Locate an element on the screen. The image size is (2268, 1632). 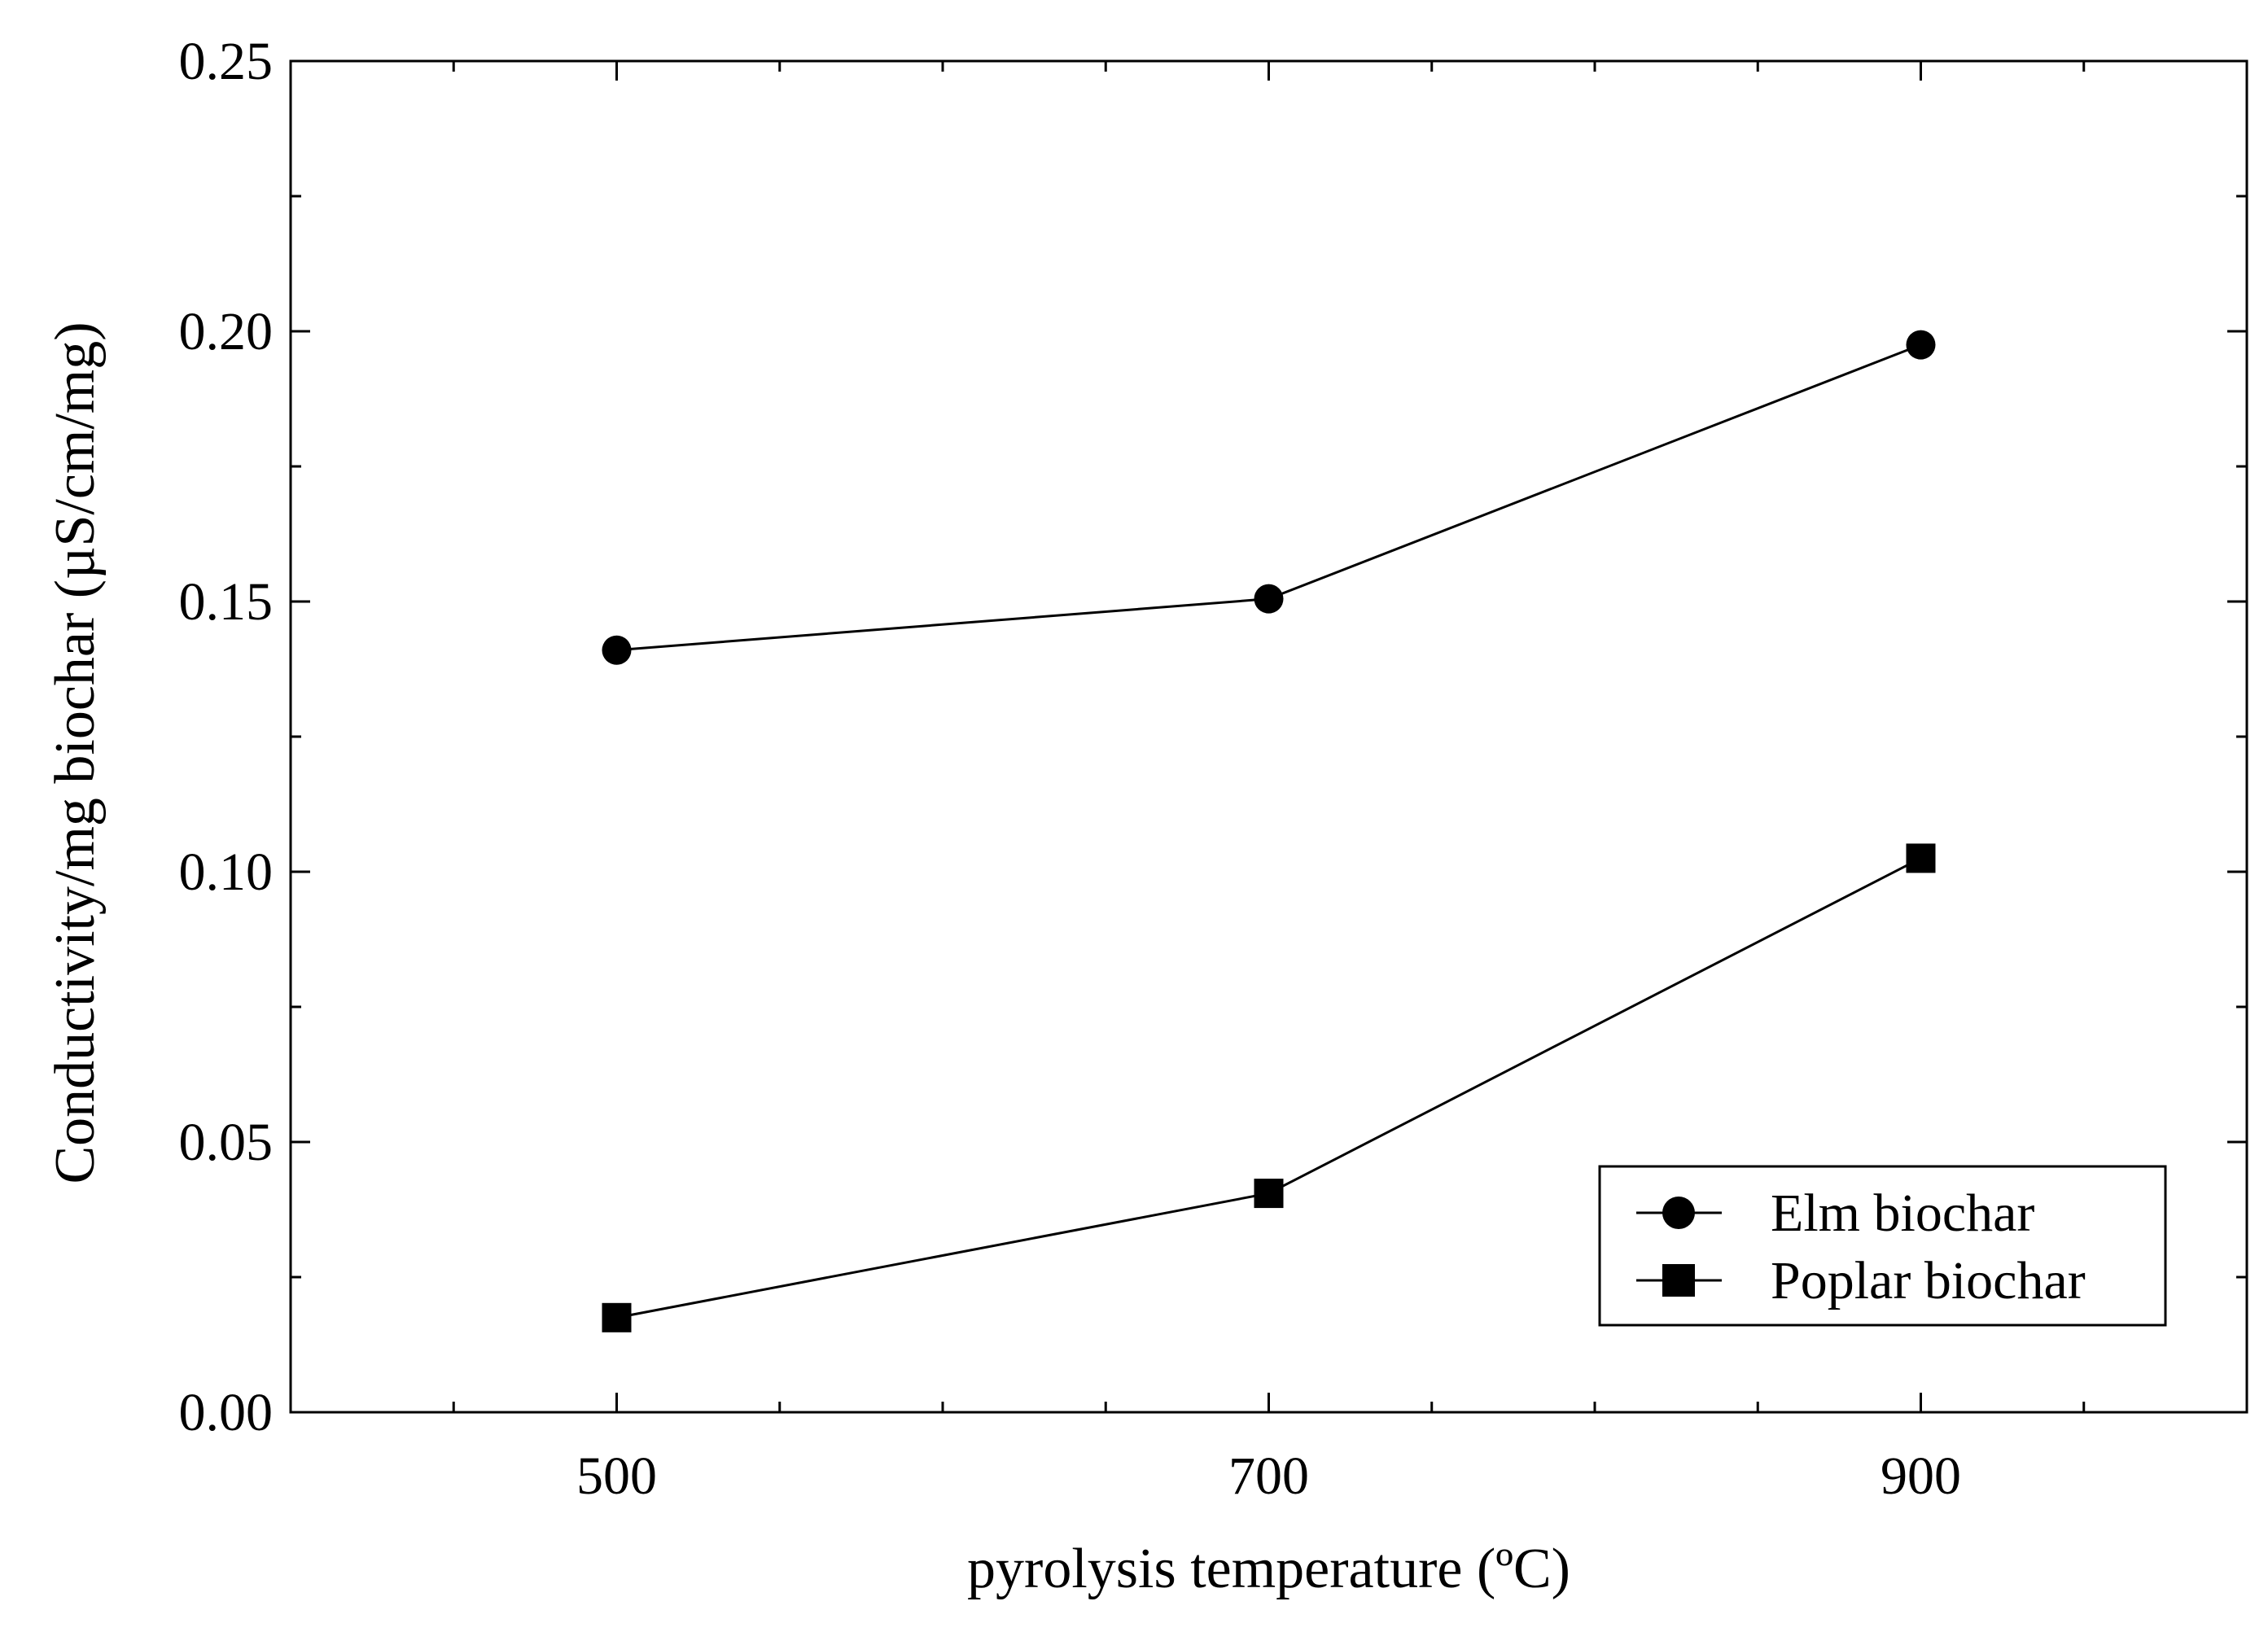
y-tick-label: 0.10 is located at coordinates (226, 872).